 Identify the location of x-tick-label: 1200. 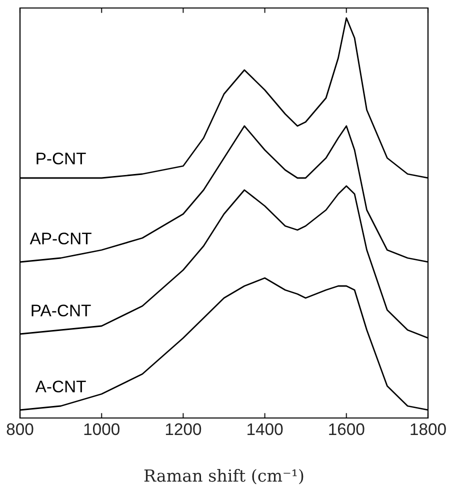
(184, 429).